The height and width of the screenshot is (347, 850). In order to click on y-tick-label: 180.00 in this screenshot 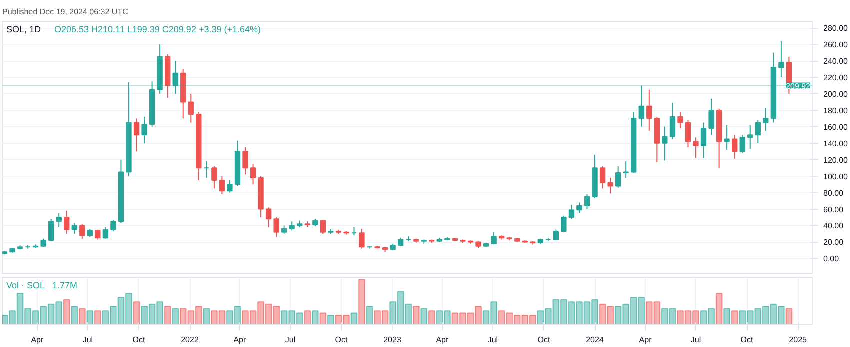, I will do `click(836, 111)`.